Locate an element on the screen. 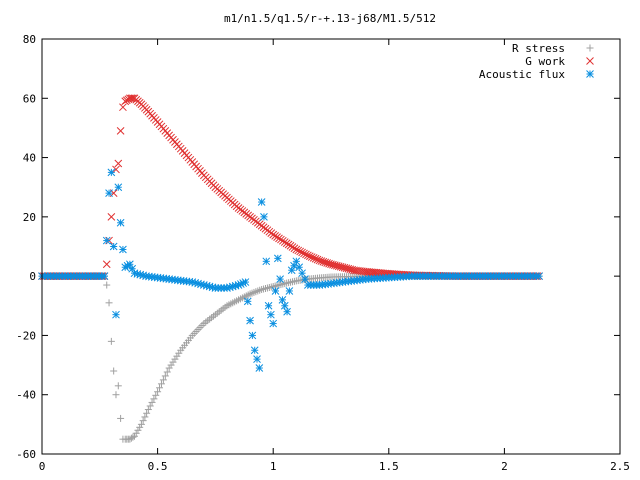 This screenshot has height=480, width=640. y-tick-label: 80 is located at coordinates (29, 39).